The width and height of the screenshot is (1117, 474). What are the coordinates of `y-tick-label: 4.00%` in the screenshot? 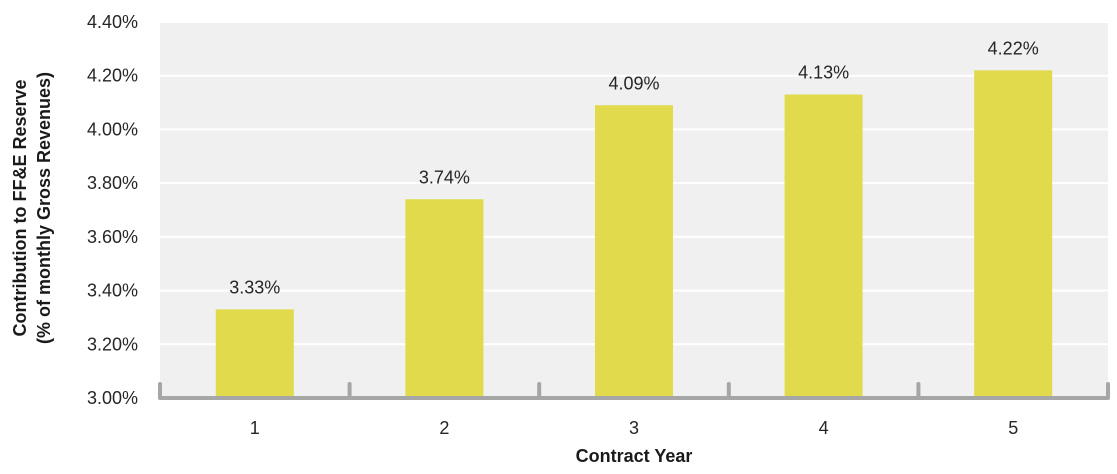 It's located at (112, 129).